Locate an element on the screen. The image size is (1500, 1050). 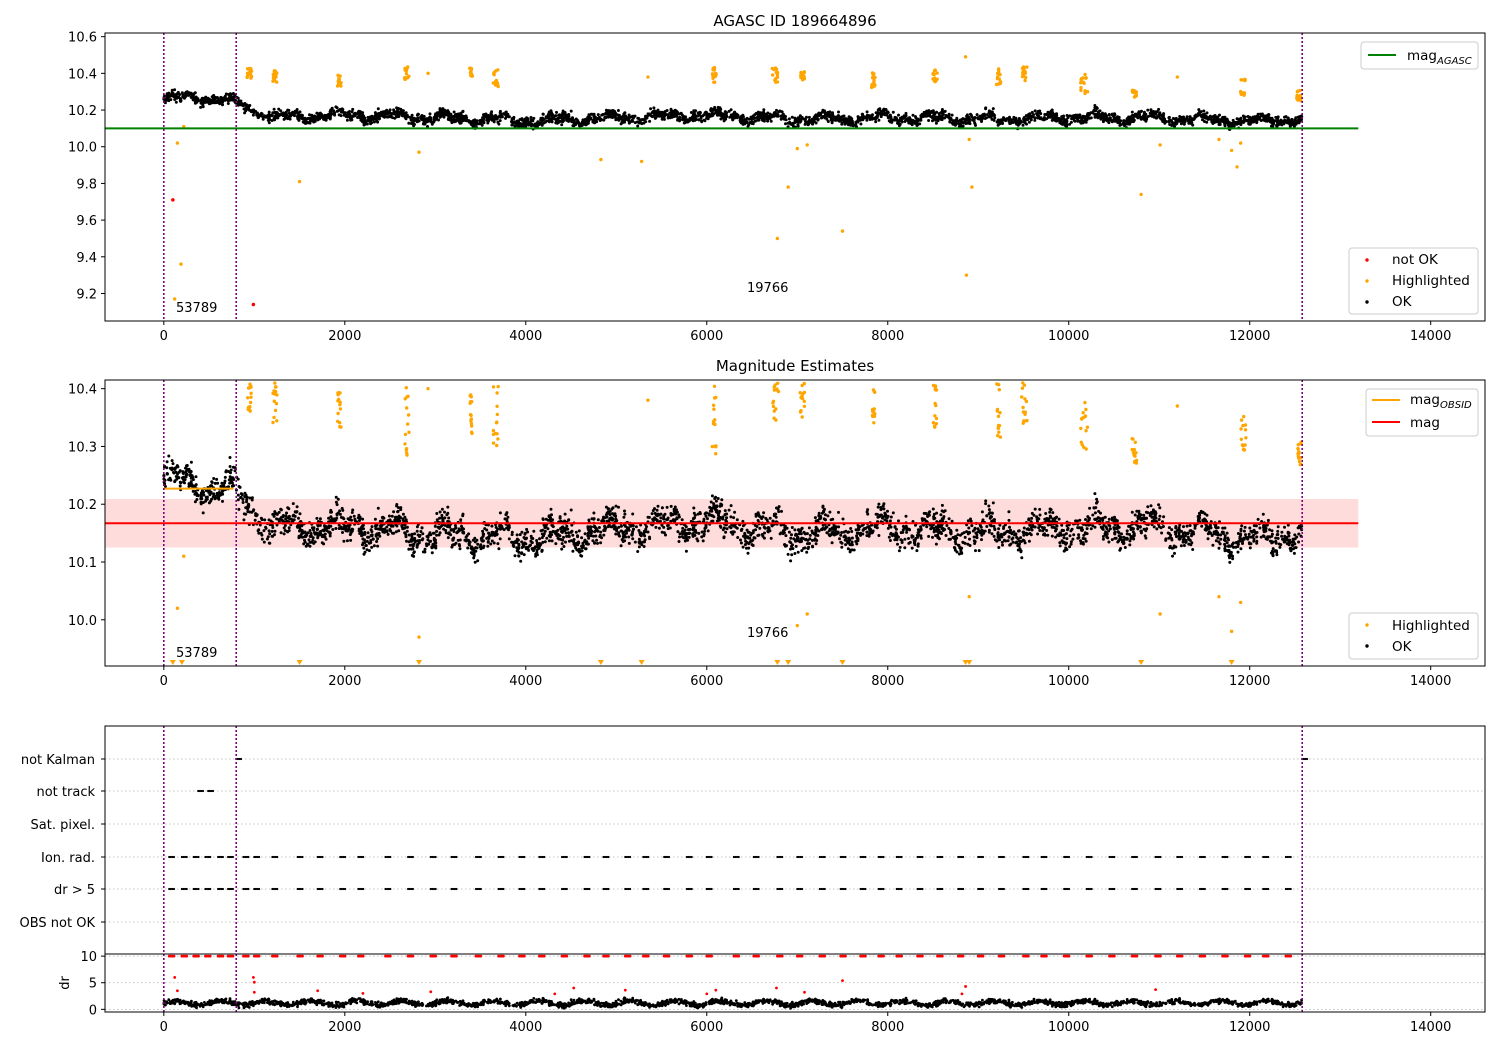
panel1-title: AGASC ID 189664896 is located at coordinates (794, 21).